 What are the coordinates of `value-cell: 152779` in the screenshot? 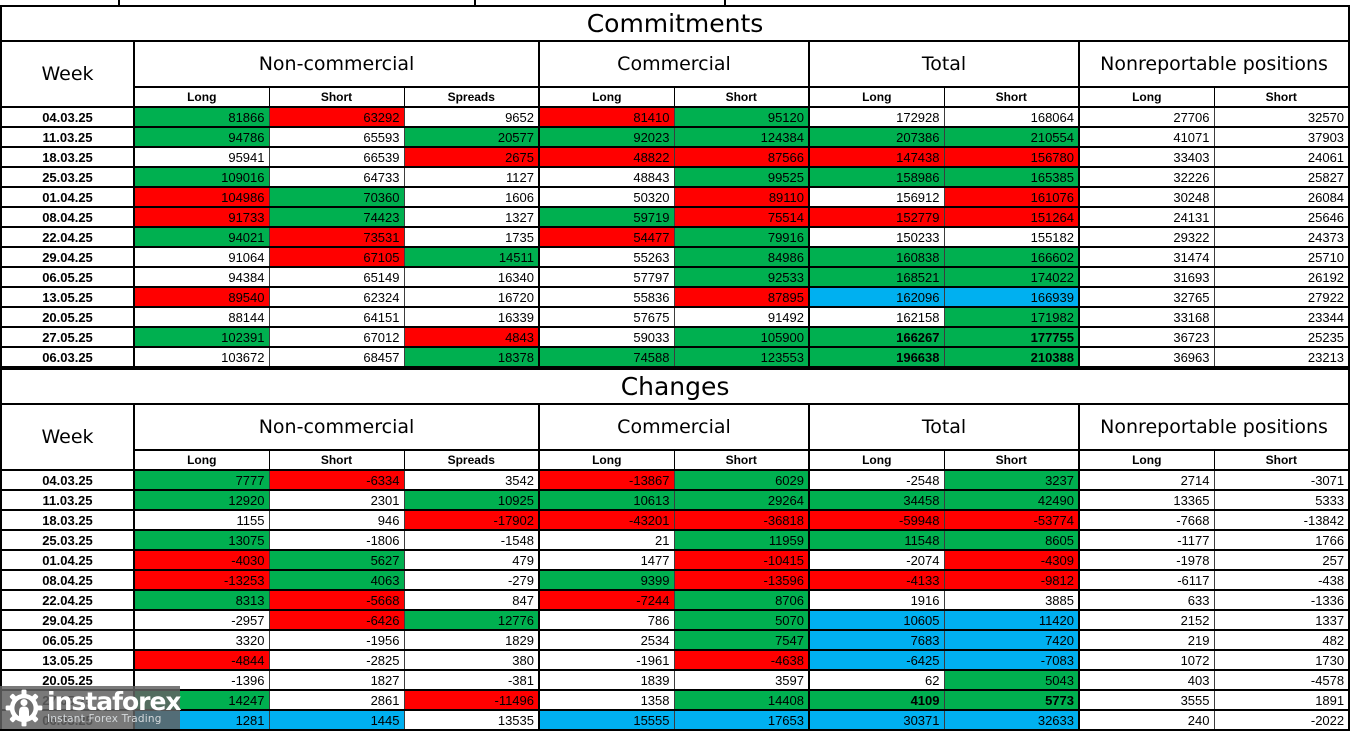 It's located at (876, 217).